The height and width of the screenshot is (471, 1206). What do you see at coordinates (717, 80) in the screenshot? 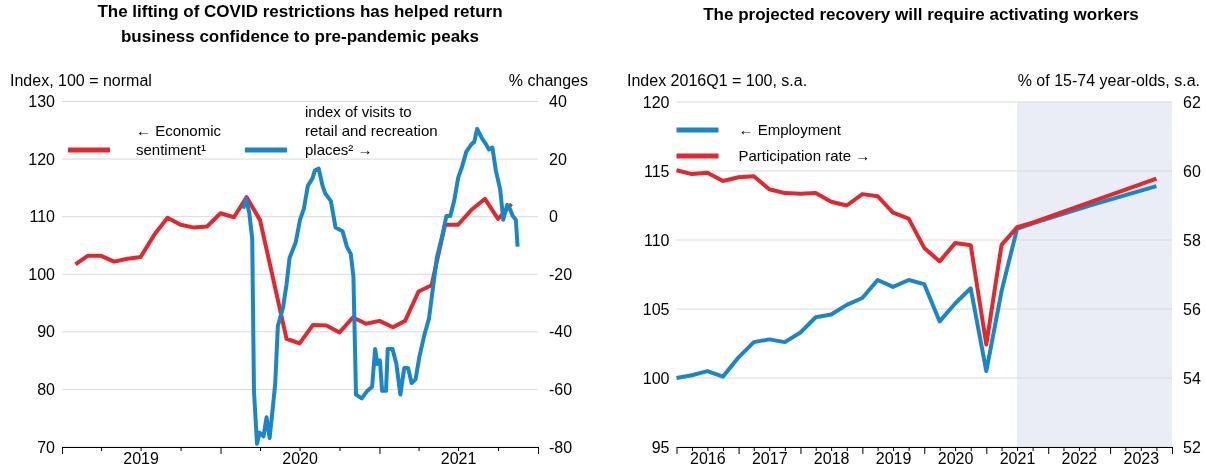
I see `y-axis-title: Index 2016Q1 = 100, s.a.` at bounding box center [717, 80].